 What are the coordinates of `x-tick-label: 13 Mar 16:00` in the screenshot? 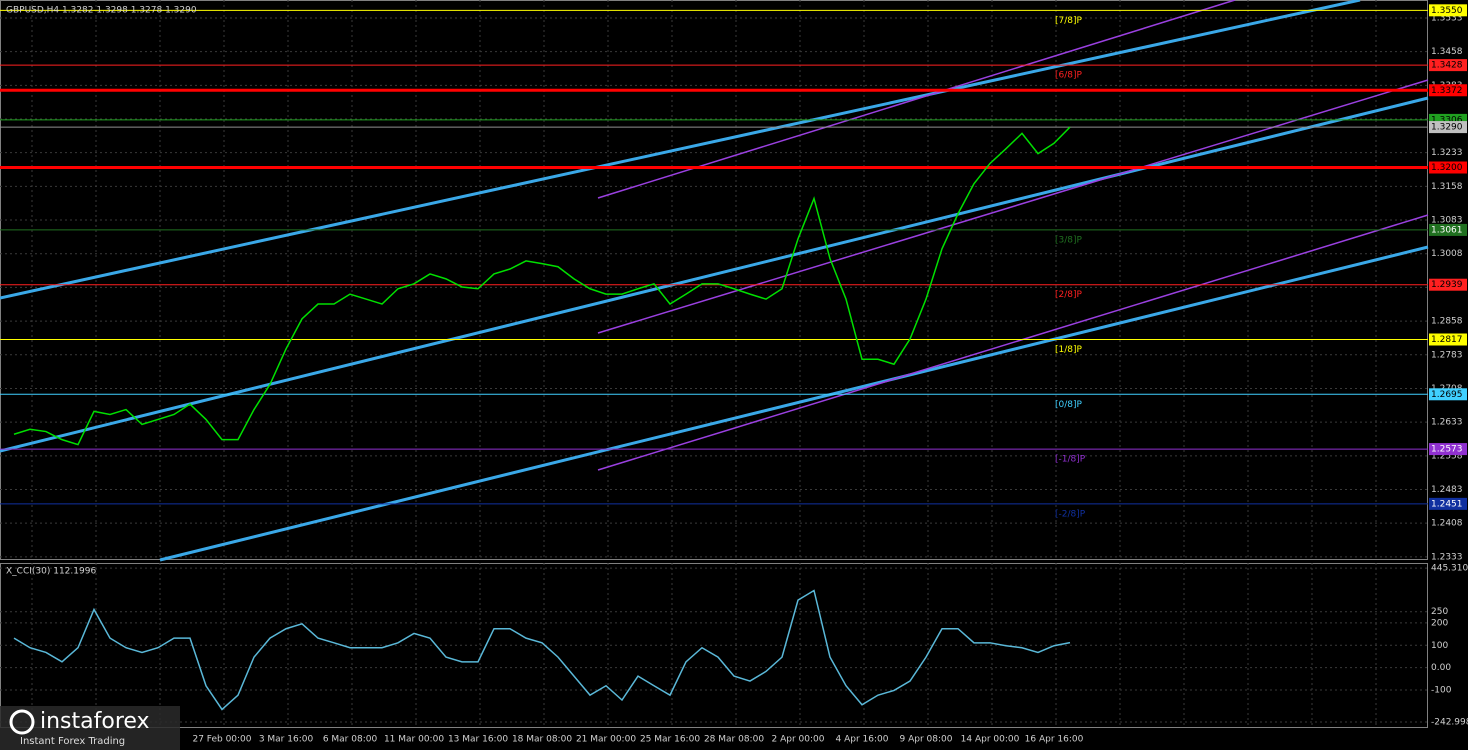 It's located at (478, 740).